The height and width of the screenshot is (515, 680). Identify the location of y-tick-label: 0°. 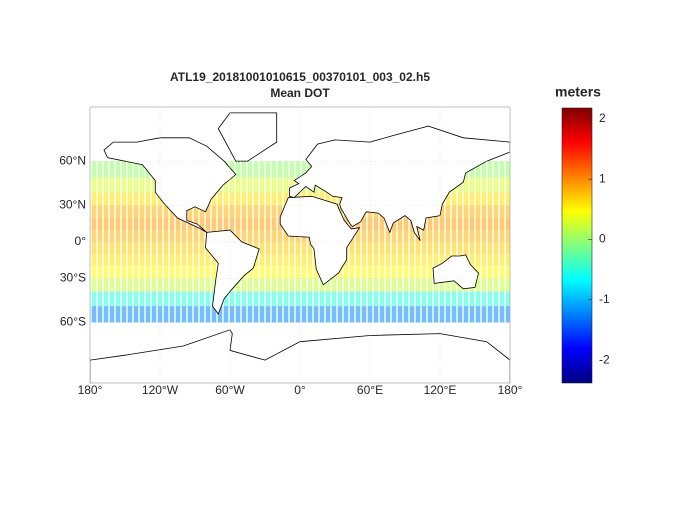
(81, 241).